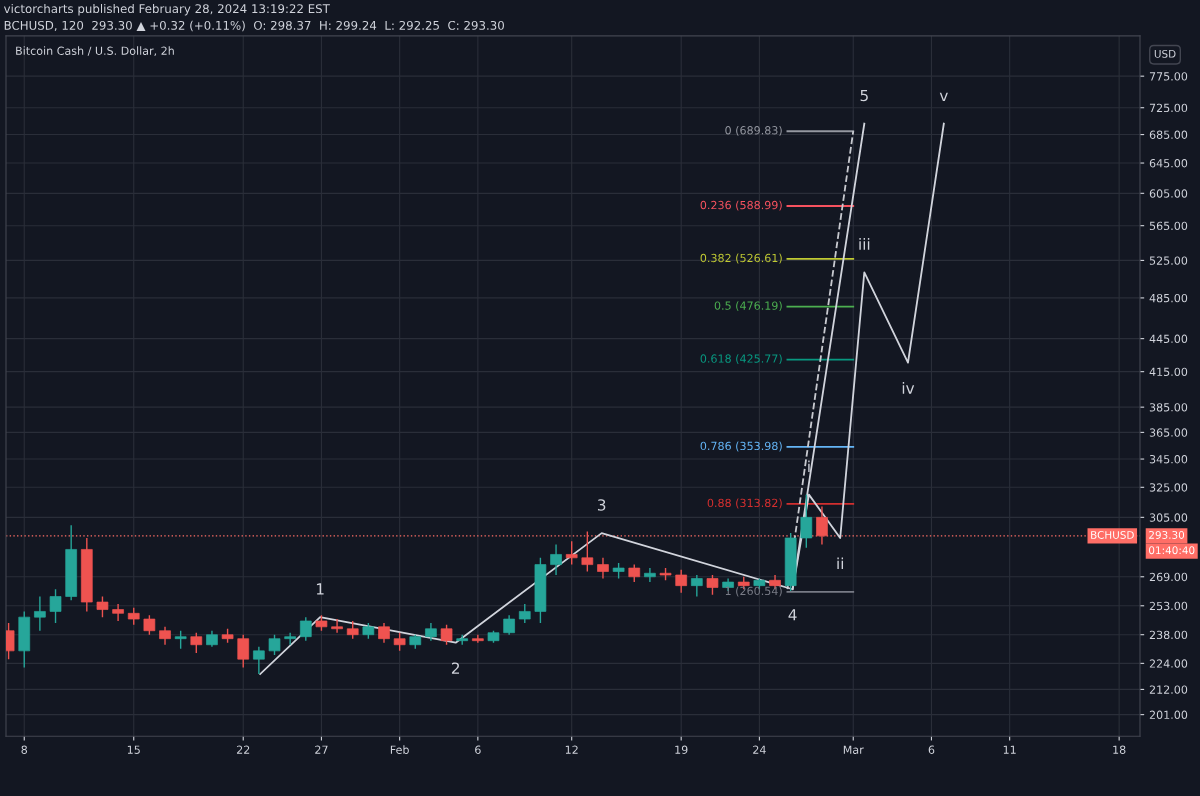  I want to click on x-tick-label: 12, so click(571, 749).